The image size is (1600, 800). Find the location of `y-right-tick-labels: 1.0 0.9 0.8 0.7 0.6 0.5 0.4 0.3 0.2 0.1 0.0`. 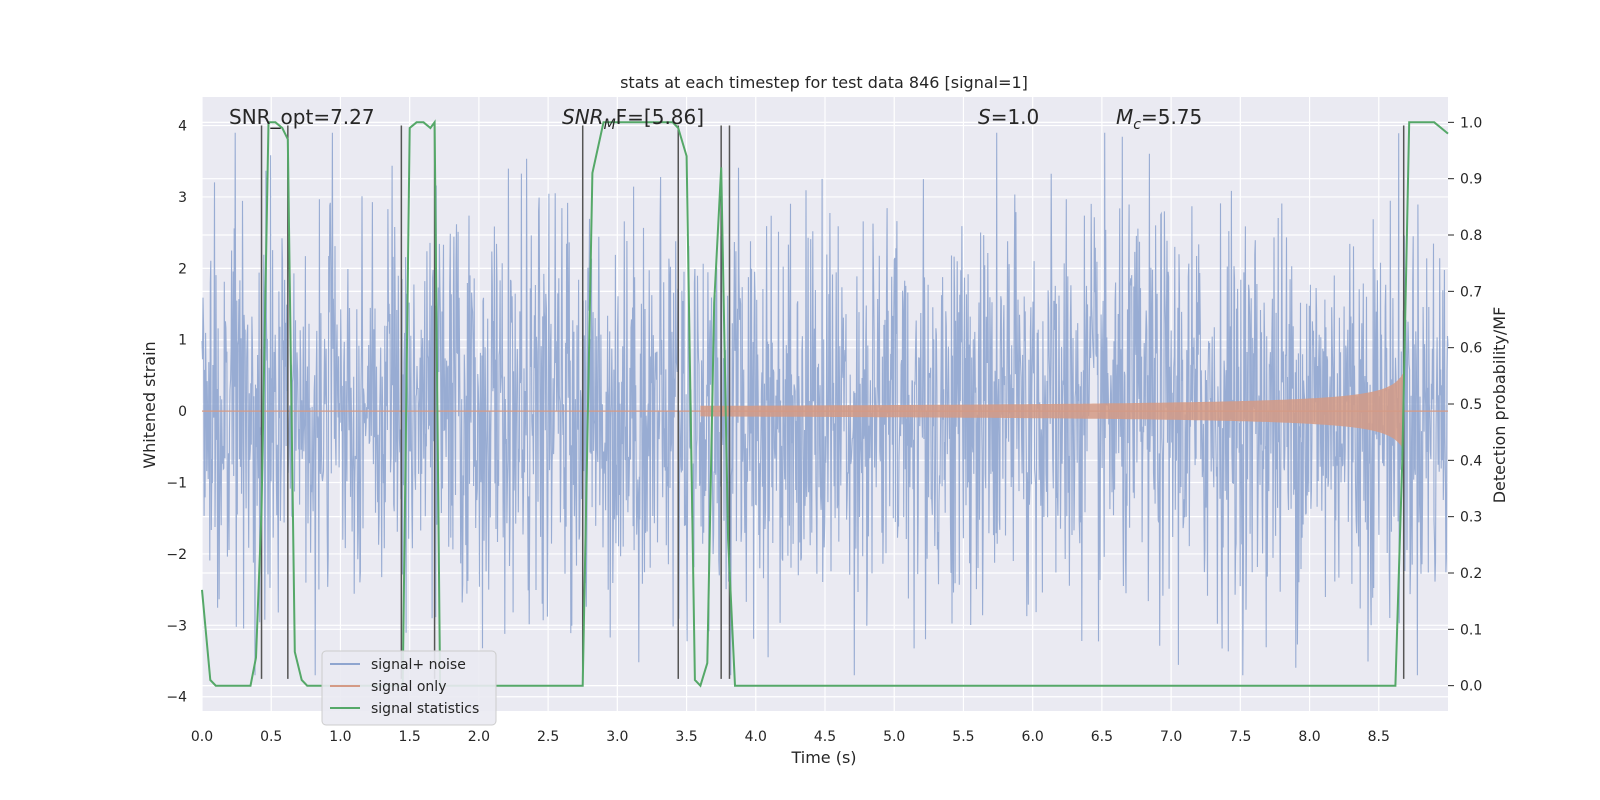

y-right-tick-labels: 1.0 0.9 0.8 0.7 0.6 0.5 0.4 0.3 0.2 0.1 0.0 is located at coordinates (1465, 405).